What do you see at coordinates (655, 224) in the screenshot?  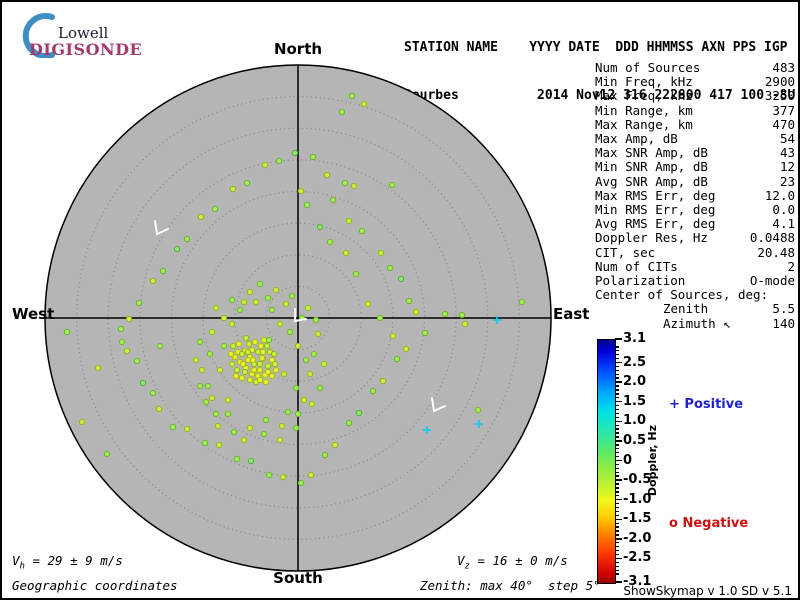 I see `stat-label: Avg RMS Err, deg` at bounding box center [655, 224].